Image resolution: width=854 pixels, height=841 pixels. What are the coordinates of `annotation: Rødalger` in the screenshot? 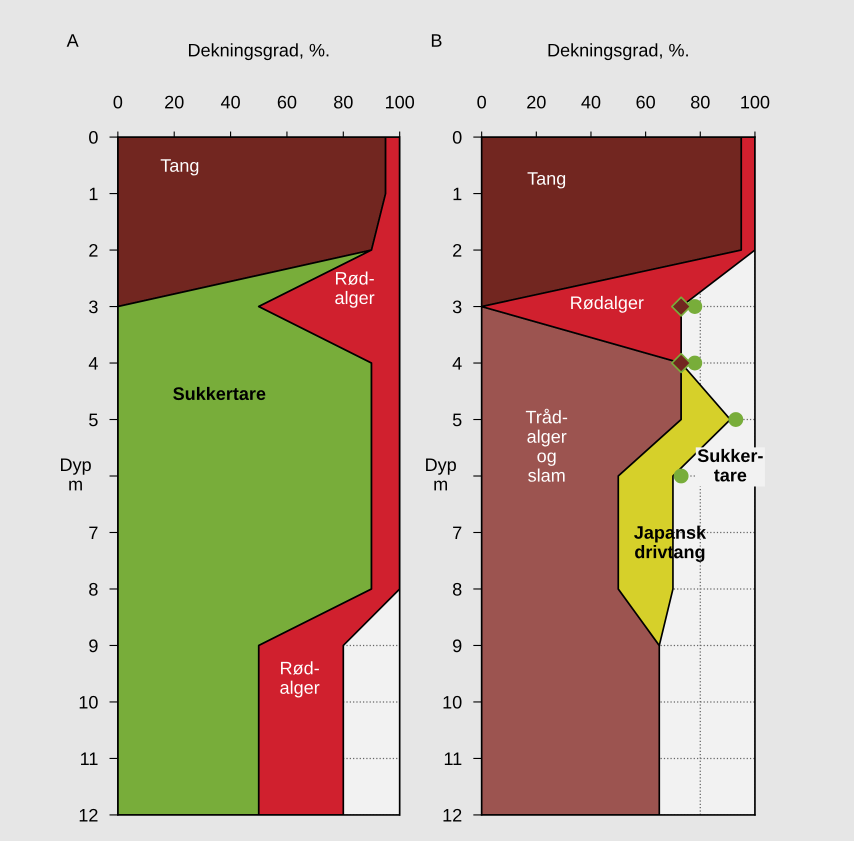 It's located at (607, 304).